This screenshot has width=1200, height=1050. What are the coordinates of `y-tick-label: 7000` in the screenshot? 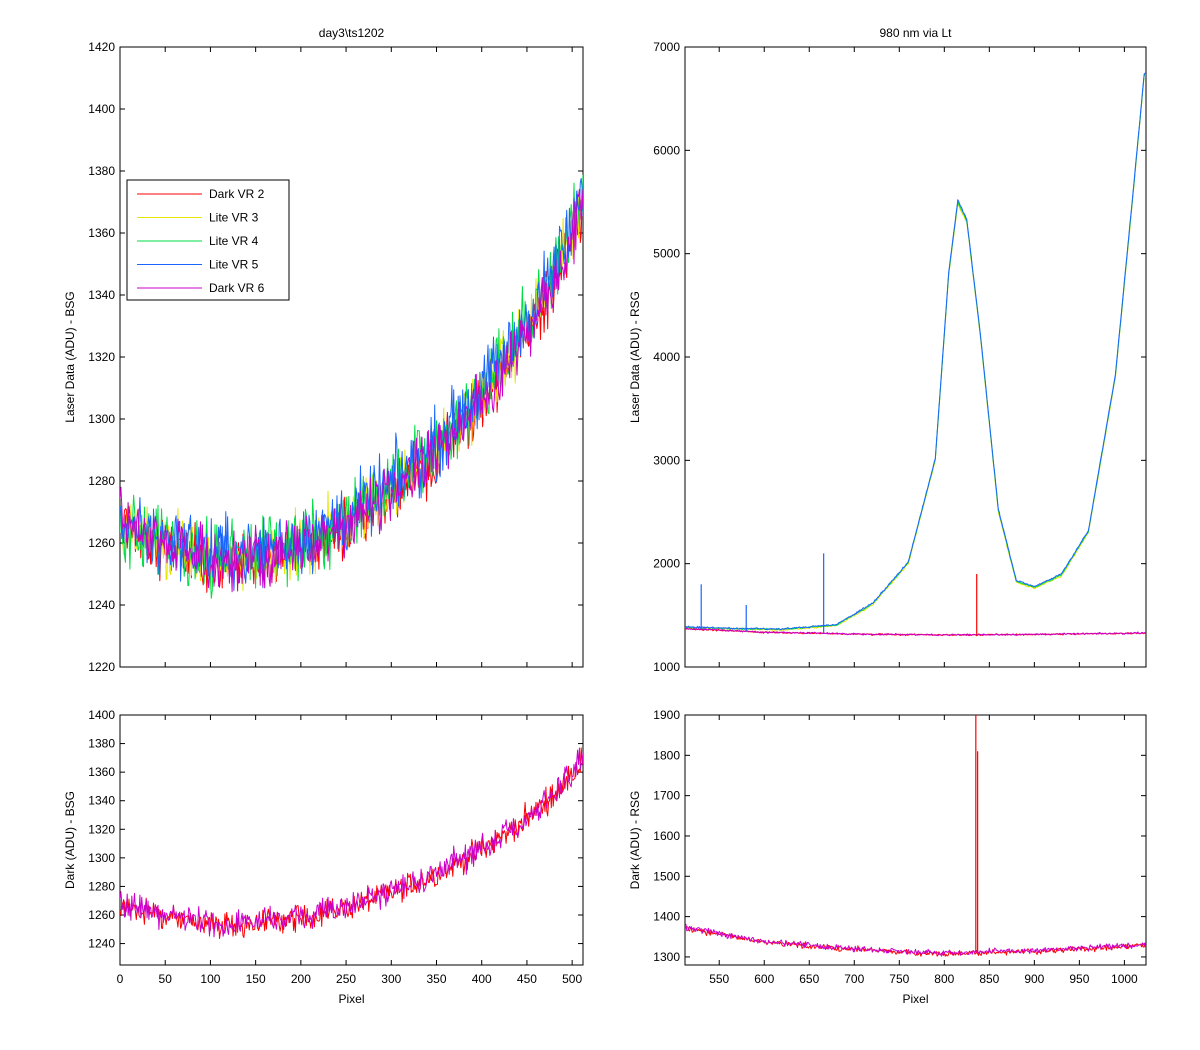 It's located at (666, 47).